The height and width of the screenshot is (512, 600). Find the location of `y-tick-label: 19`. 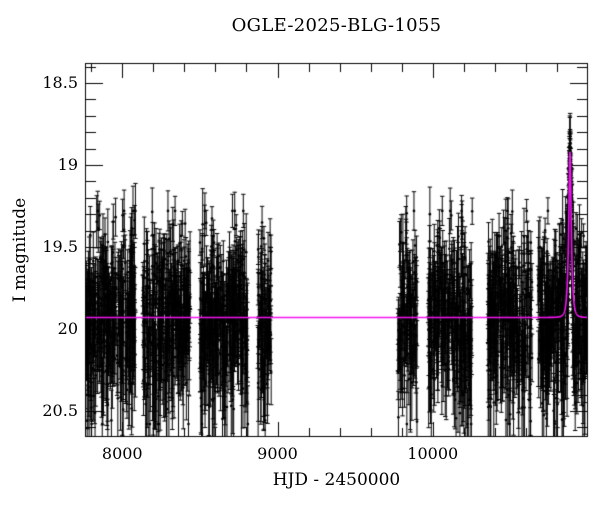

y-tick-label: 19 is located at coordinates (67, 164).